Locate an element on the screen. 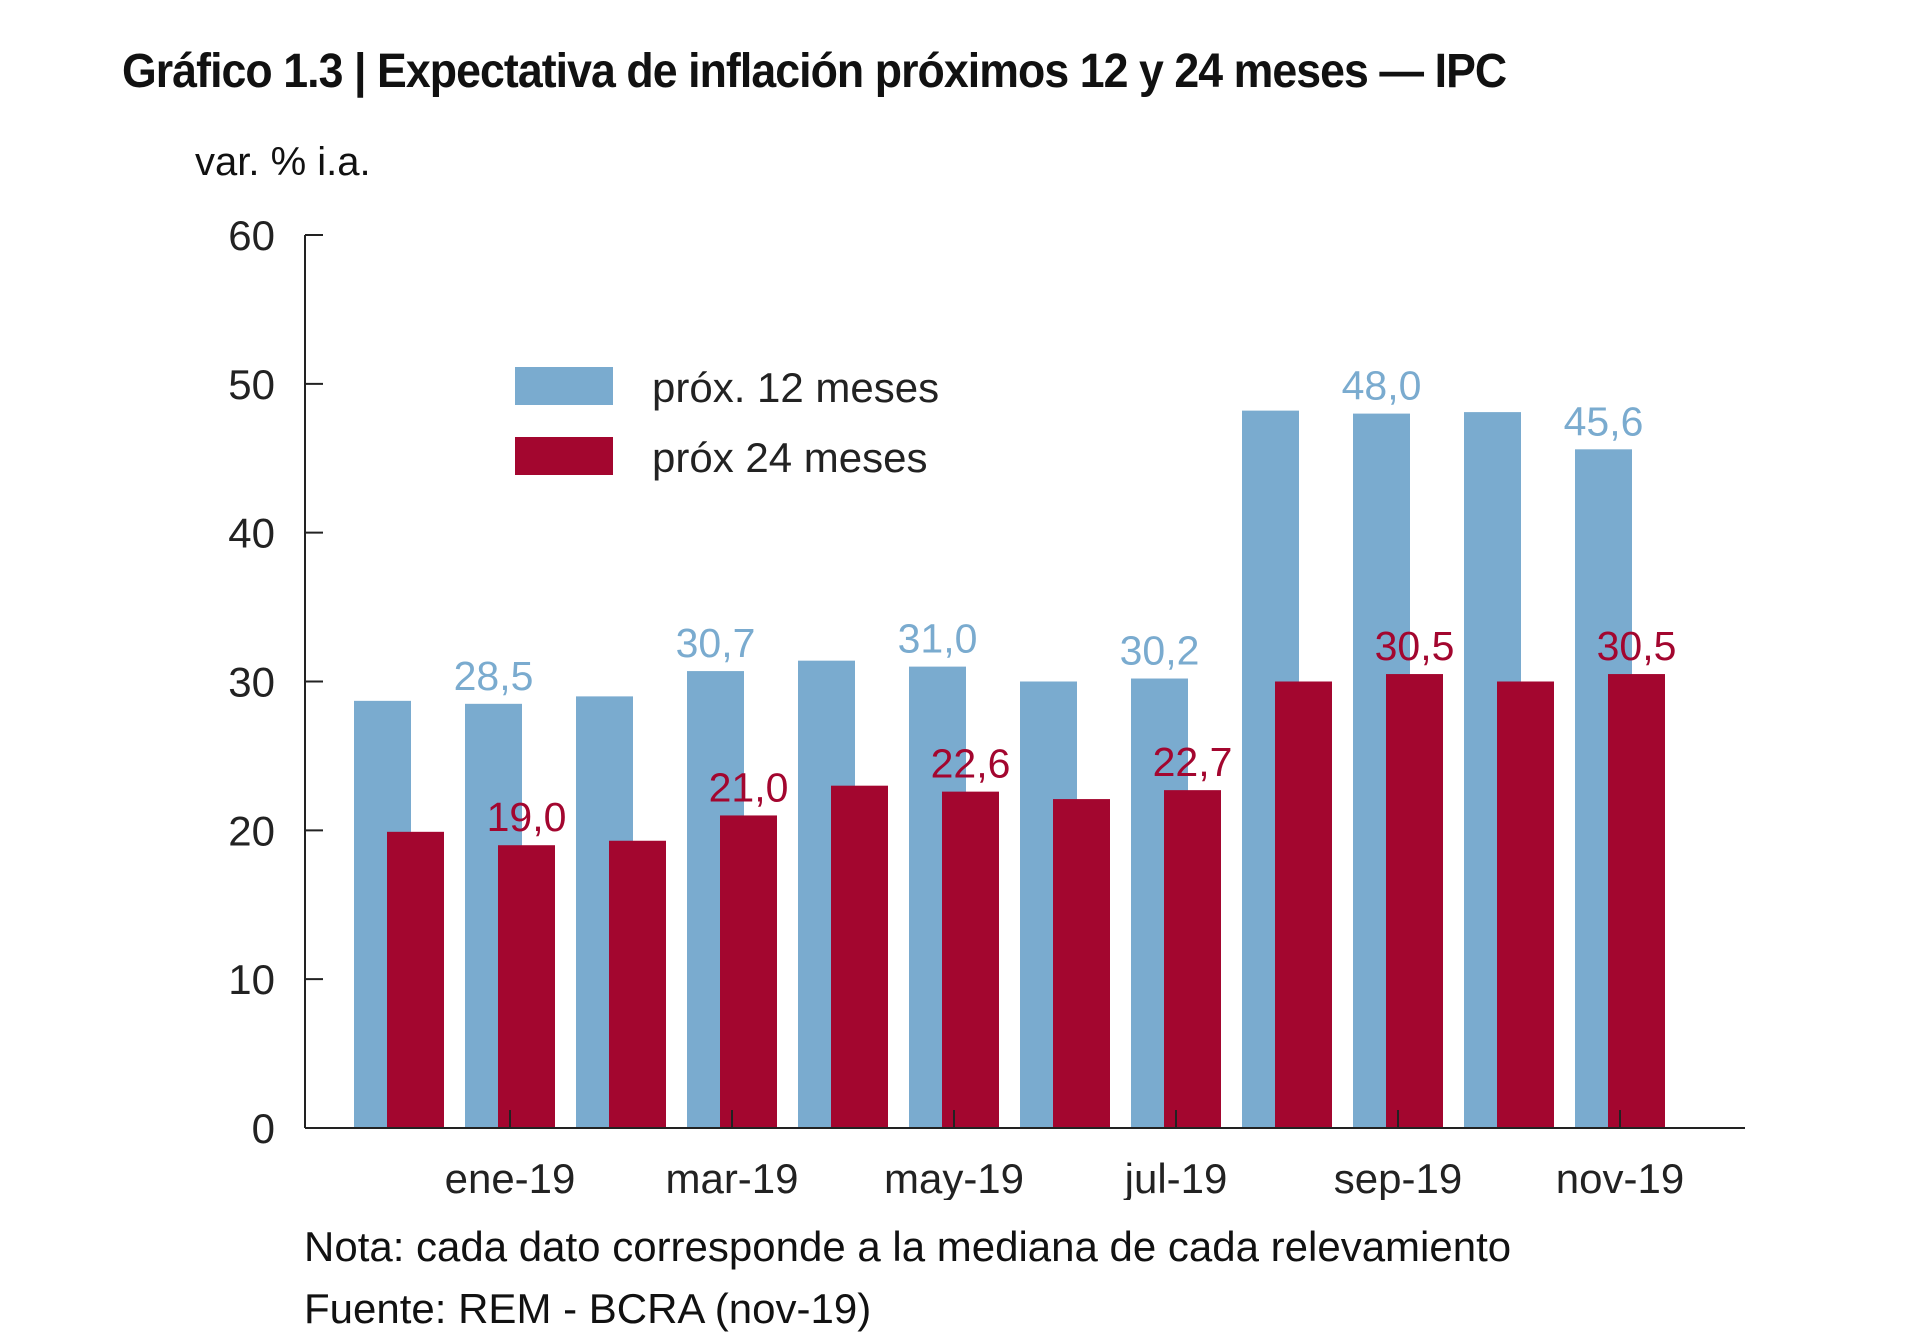  x-tick-label-may-19: may-19 is located at coordinates (954, 1177).